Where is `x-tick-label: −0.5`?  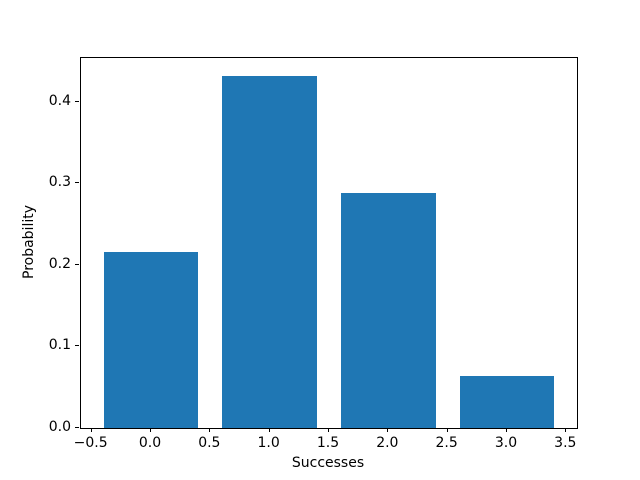
x-tick-label: −0.5 is located at coordinates (90, 443).